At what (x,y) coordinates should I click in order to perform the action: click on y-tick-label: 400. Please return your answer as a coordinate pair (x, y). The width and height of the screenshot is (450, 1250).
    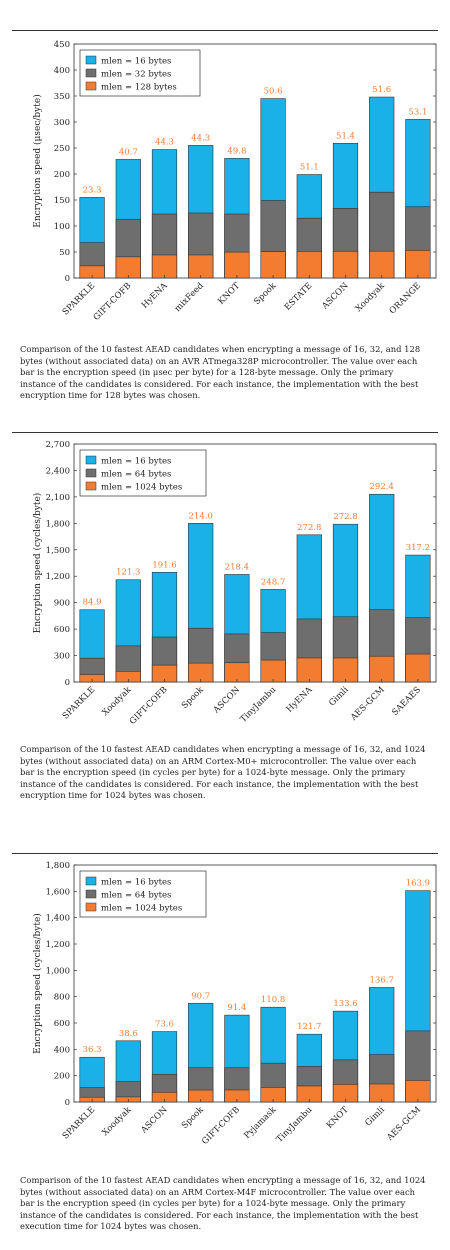
    Looking at the image, I should click on (62, 1050).